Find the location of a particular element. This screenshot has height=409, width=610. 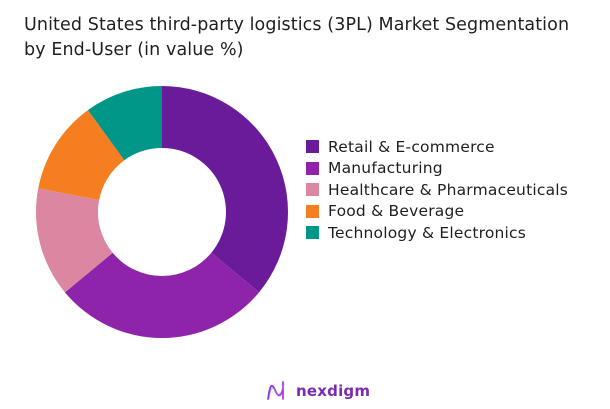

legend-label: Healthcare & Pharmaceuticals is located at coordinates (448, 189).